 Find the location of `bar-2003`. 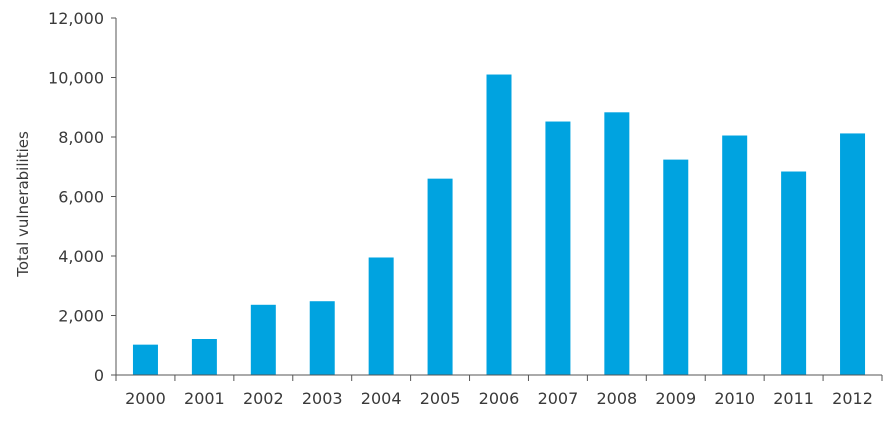

bar-2003 is located at coordinates (322, 338).